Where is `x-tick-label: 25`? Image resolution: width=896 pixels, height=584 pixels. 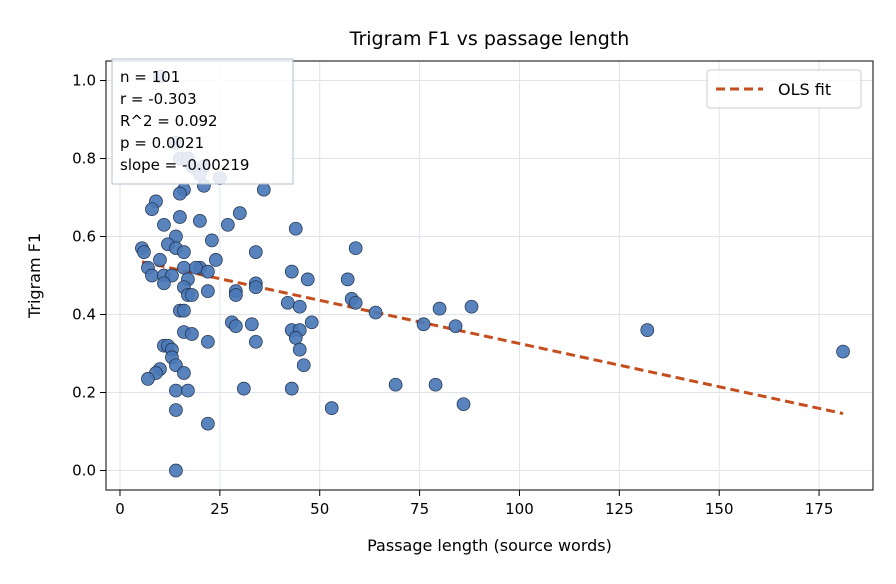 x-tick-label: 25 is located at coordinates (219, 509).